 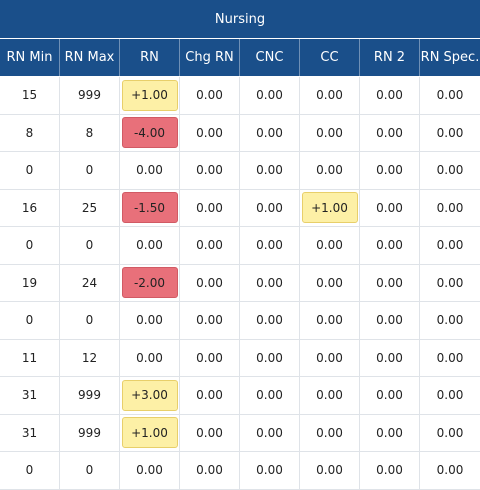 What do you see at coordinates (390, 57) in the screenshot?
I see `column-header-rn-2: RN 2` at bounding box center [390, 57].